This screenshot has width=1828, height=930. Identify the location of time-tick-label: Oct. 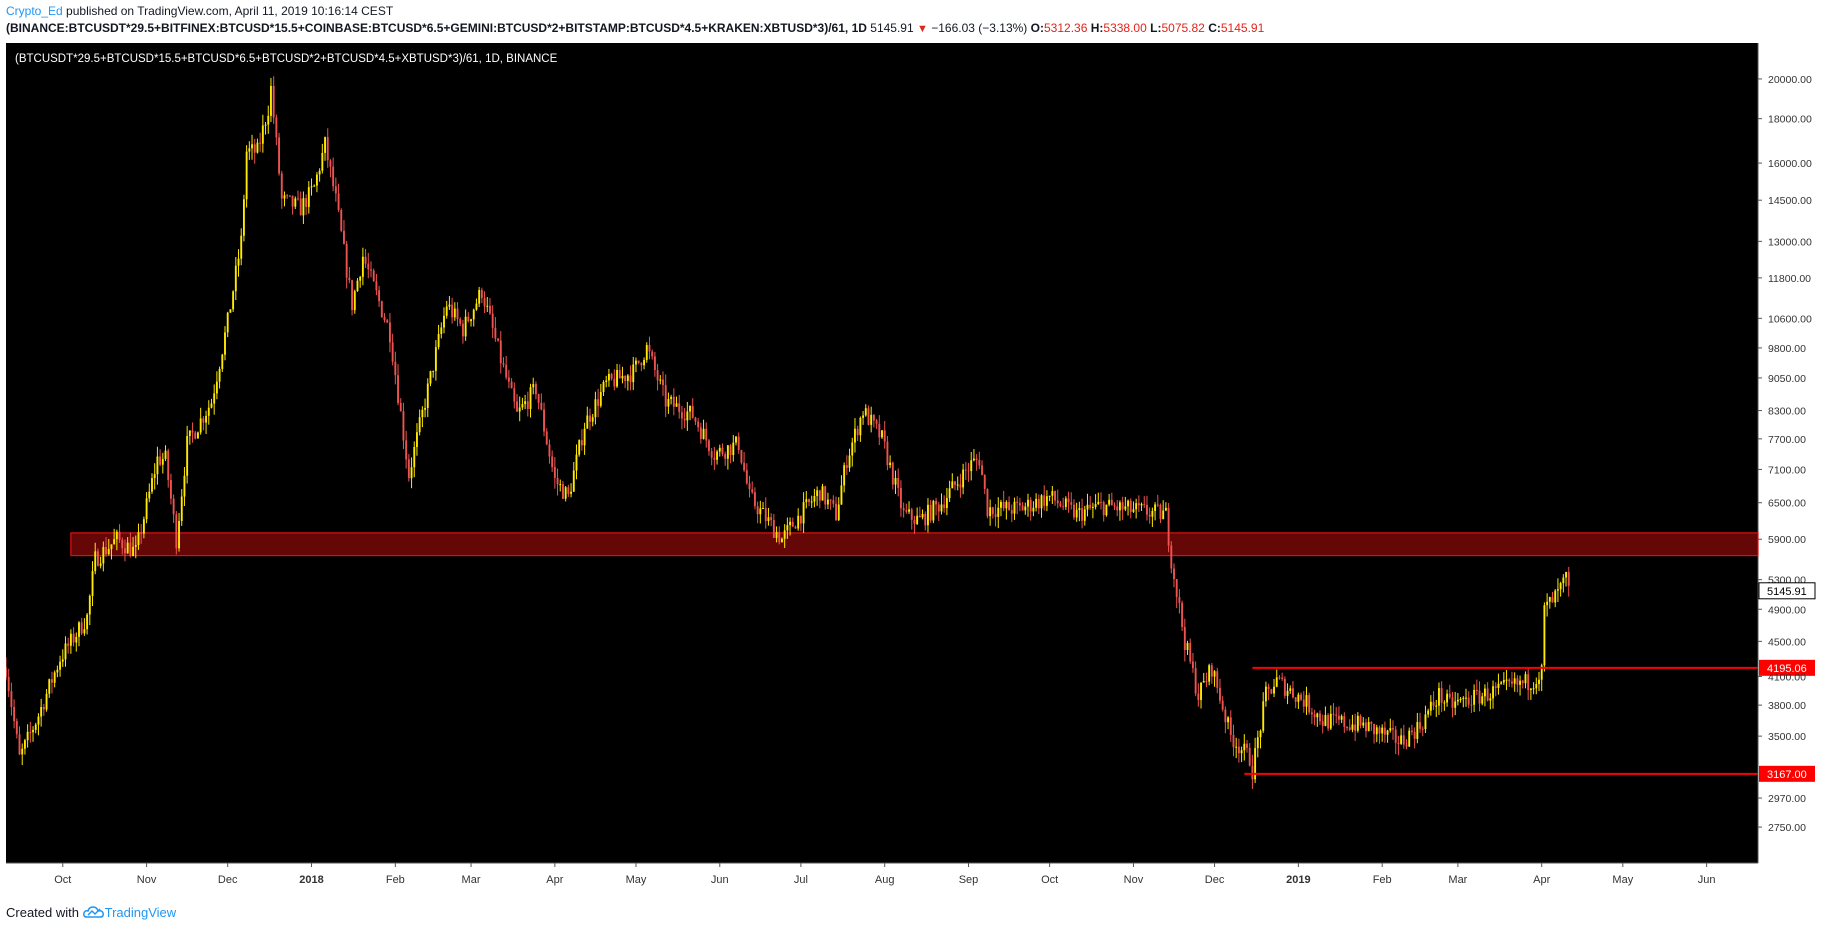
(62, 880).